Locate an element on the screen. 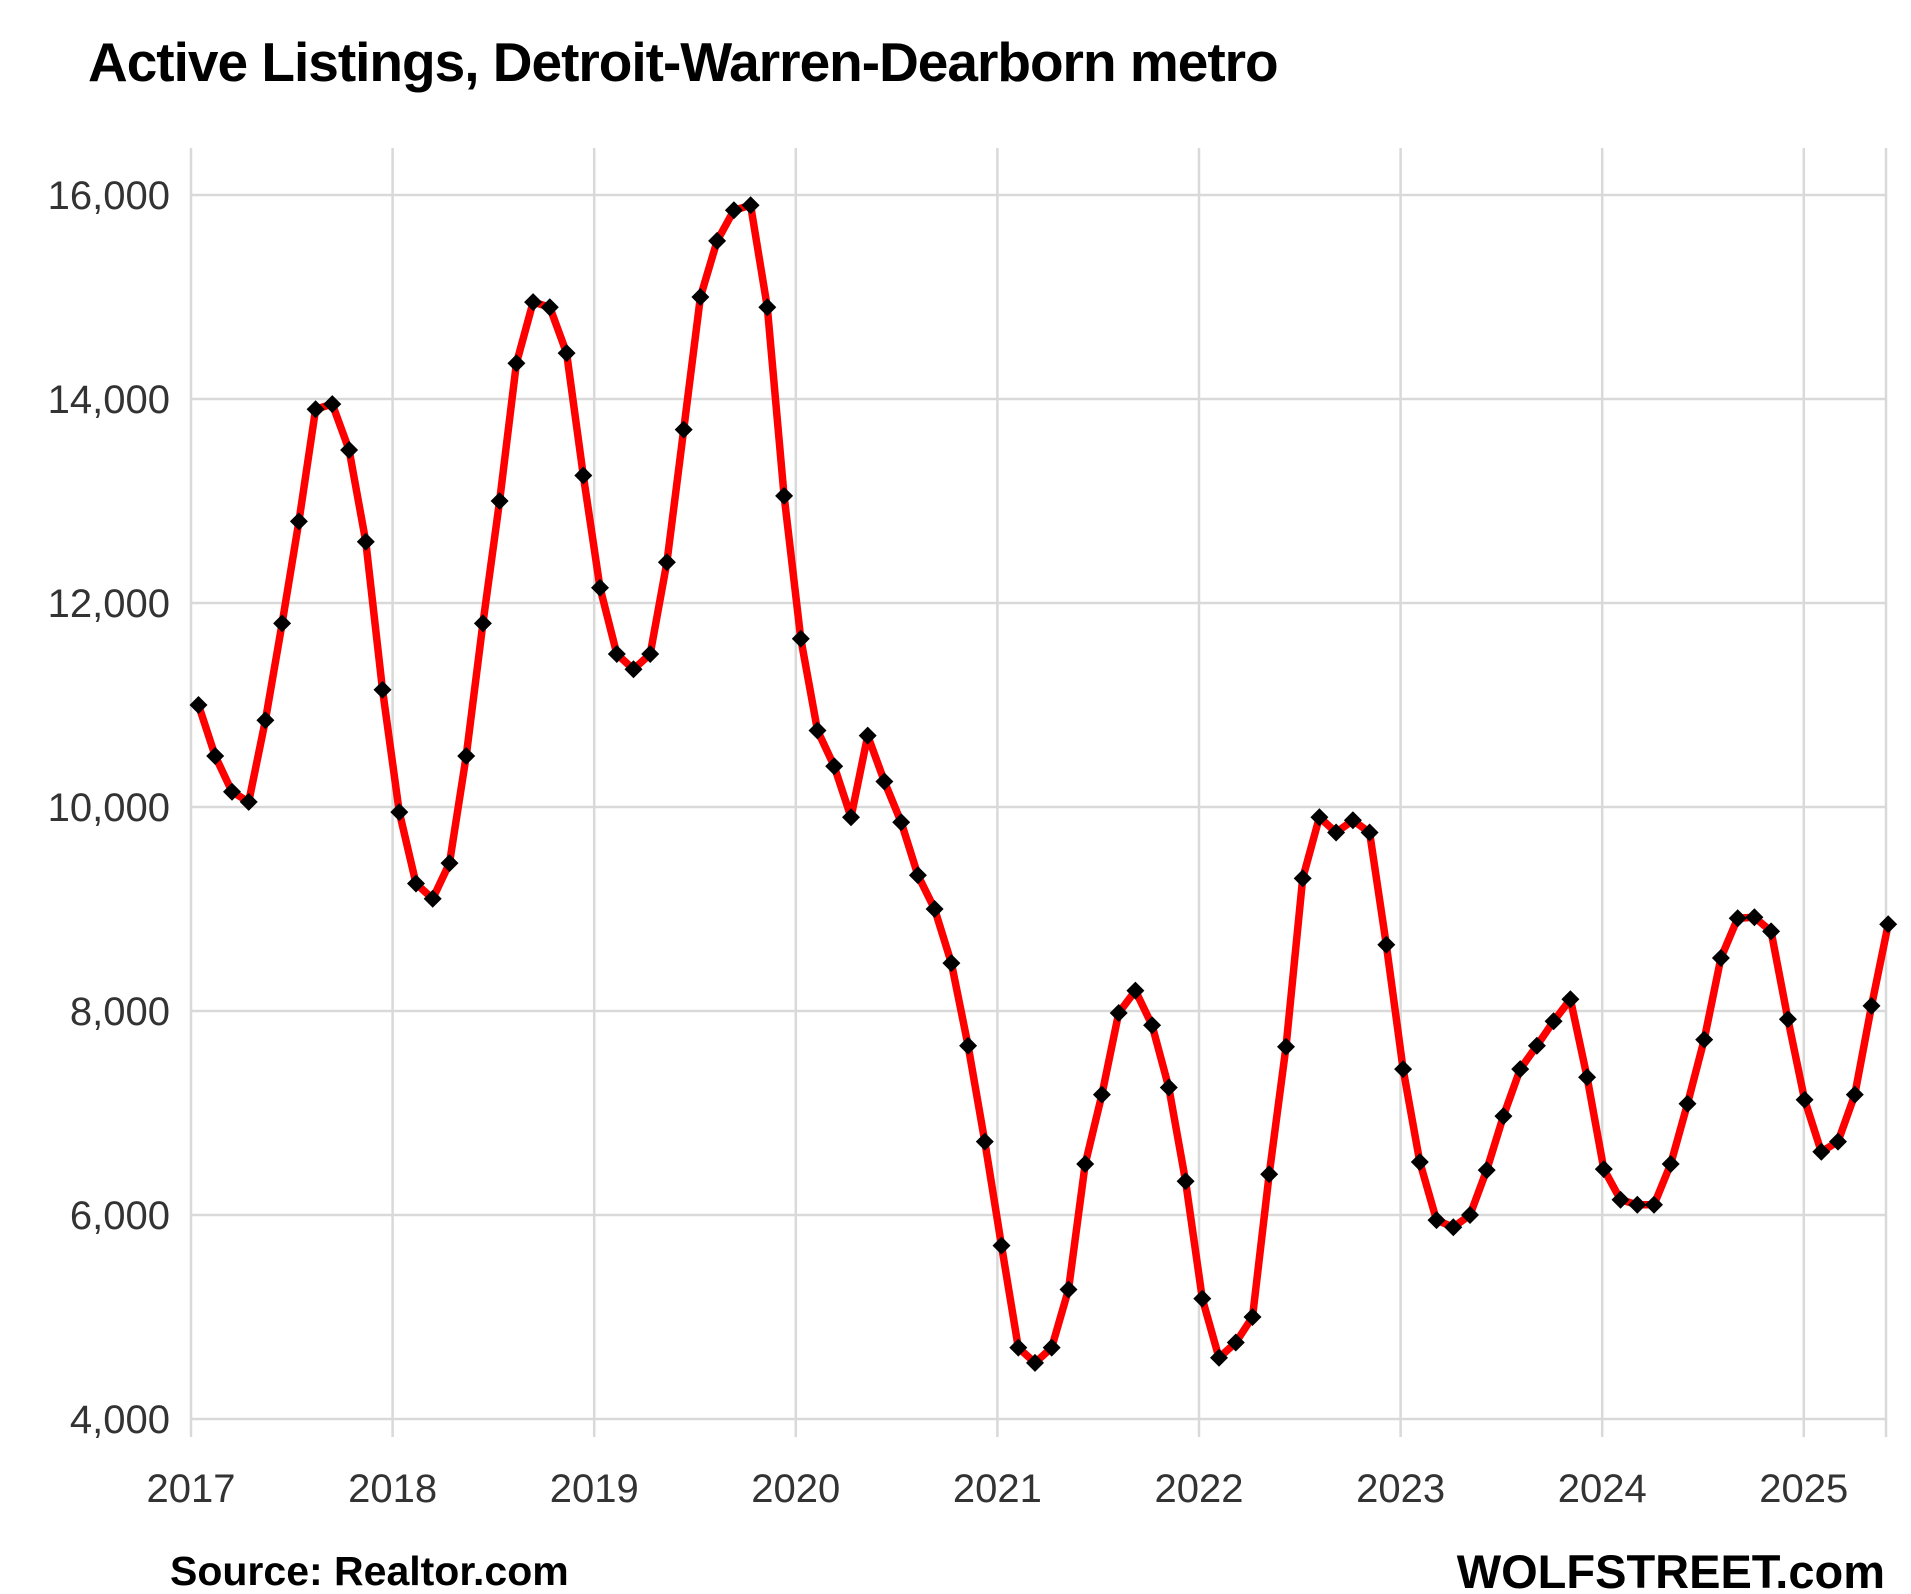 This screenshot has width=1911, height=1594. x-tick-label-2021: 2021 is located at coordinates (997, 1489).